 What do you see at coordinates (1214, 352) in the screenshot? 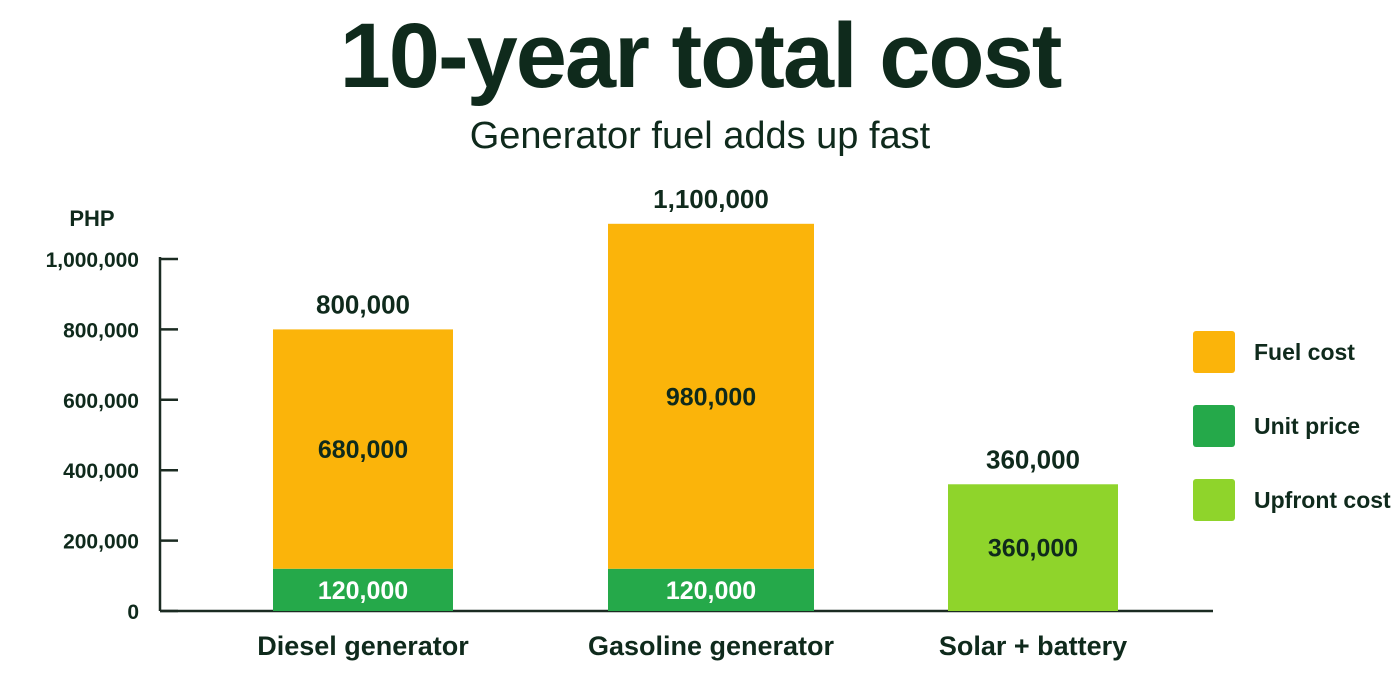
I see `legend-swatch-fuel-cost` at bounding box center [1214, 352].